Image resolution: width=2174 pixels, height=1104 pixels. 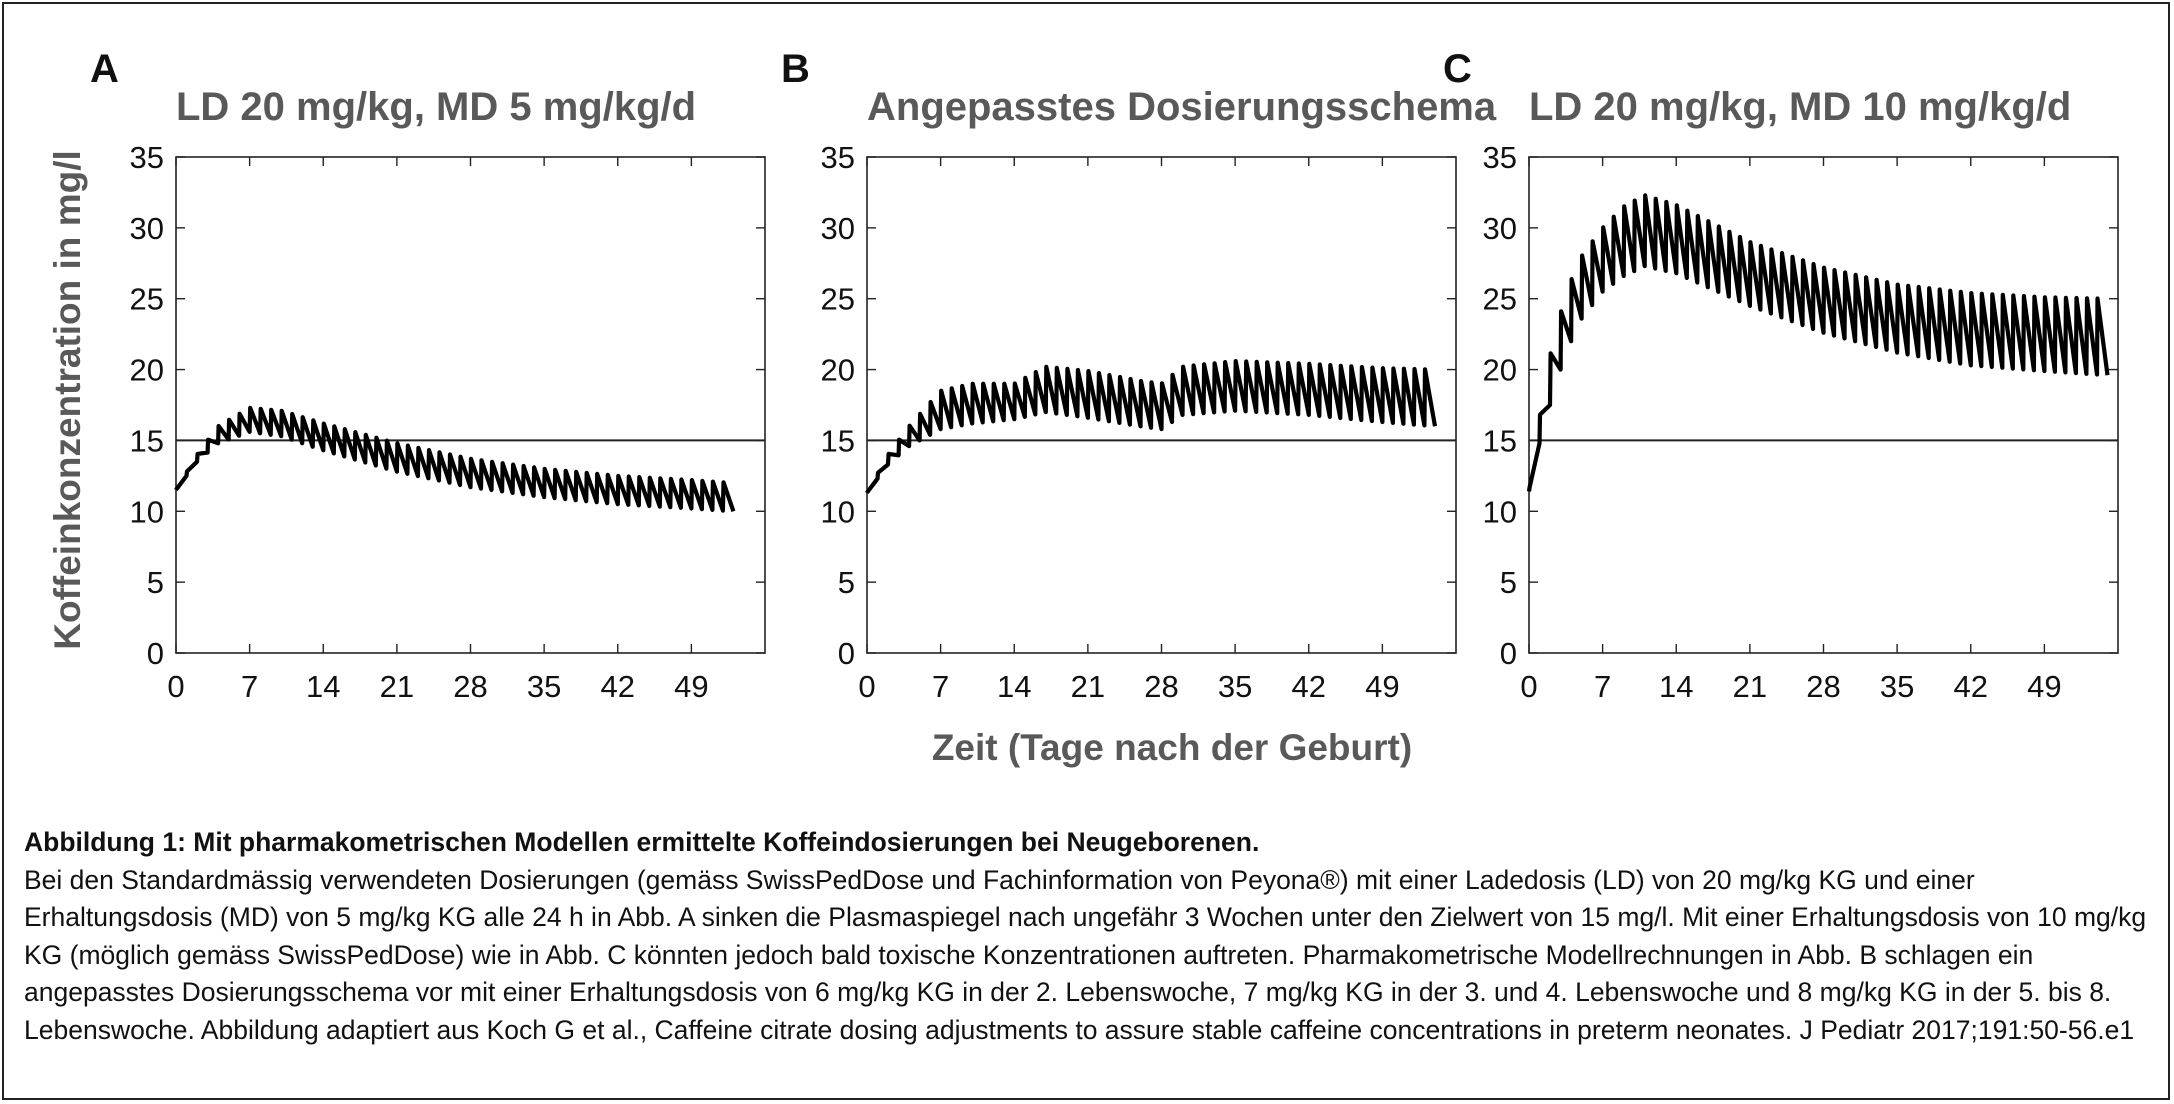 What do you see at coordinates (1182, 107) in the screenshot?
I see `panel-title-B: Angepasstes Dosierungsschema` at bounding box center [1182, 107].